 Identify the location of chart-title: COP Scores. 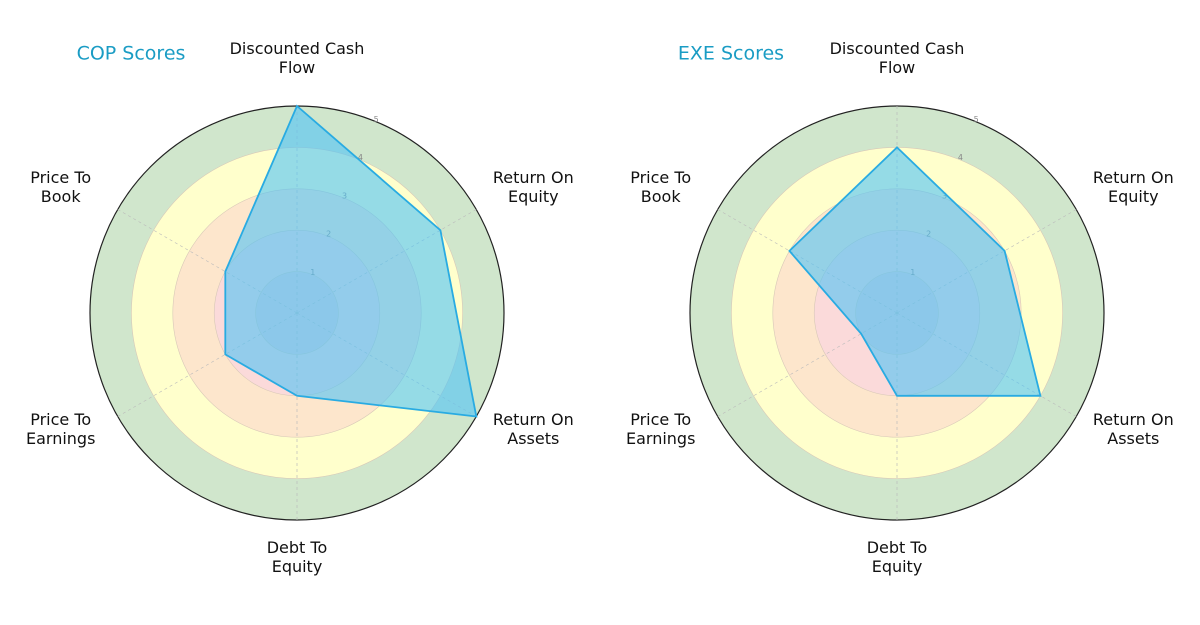
(131, 54).